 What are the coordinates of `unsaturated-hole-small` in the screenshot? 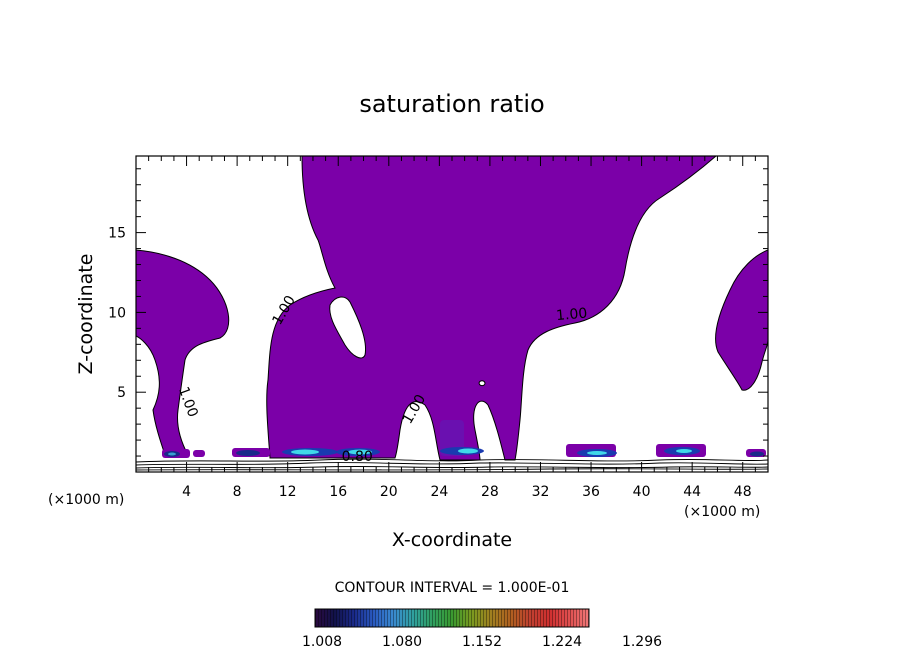 It's located at (482, 383).